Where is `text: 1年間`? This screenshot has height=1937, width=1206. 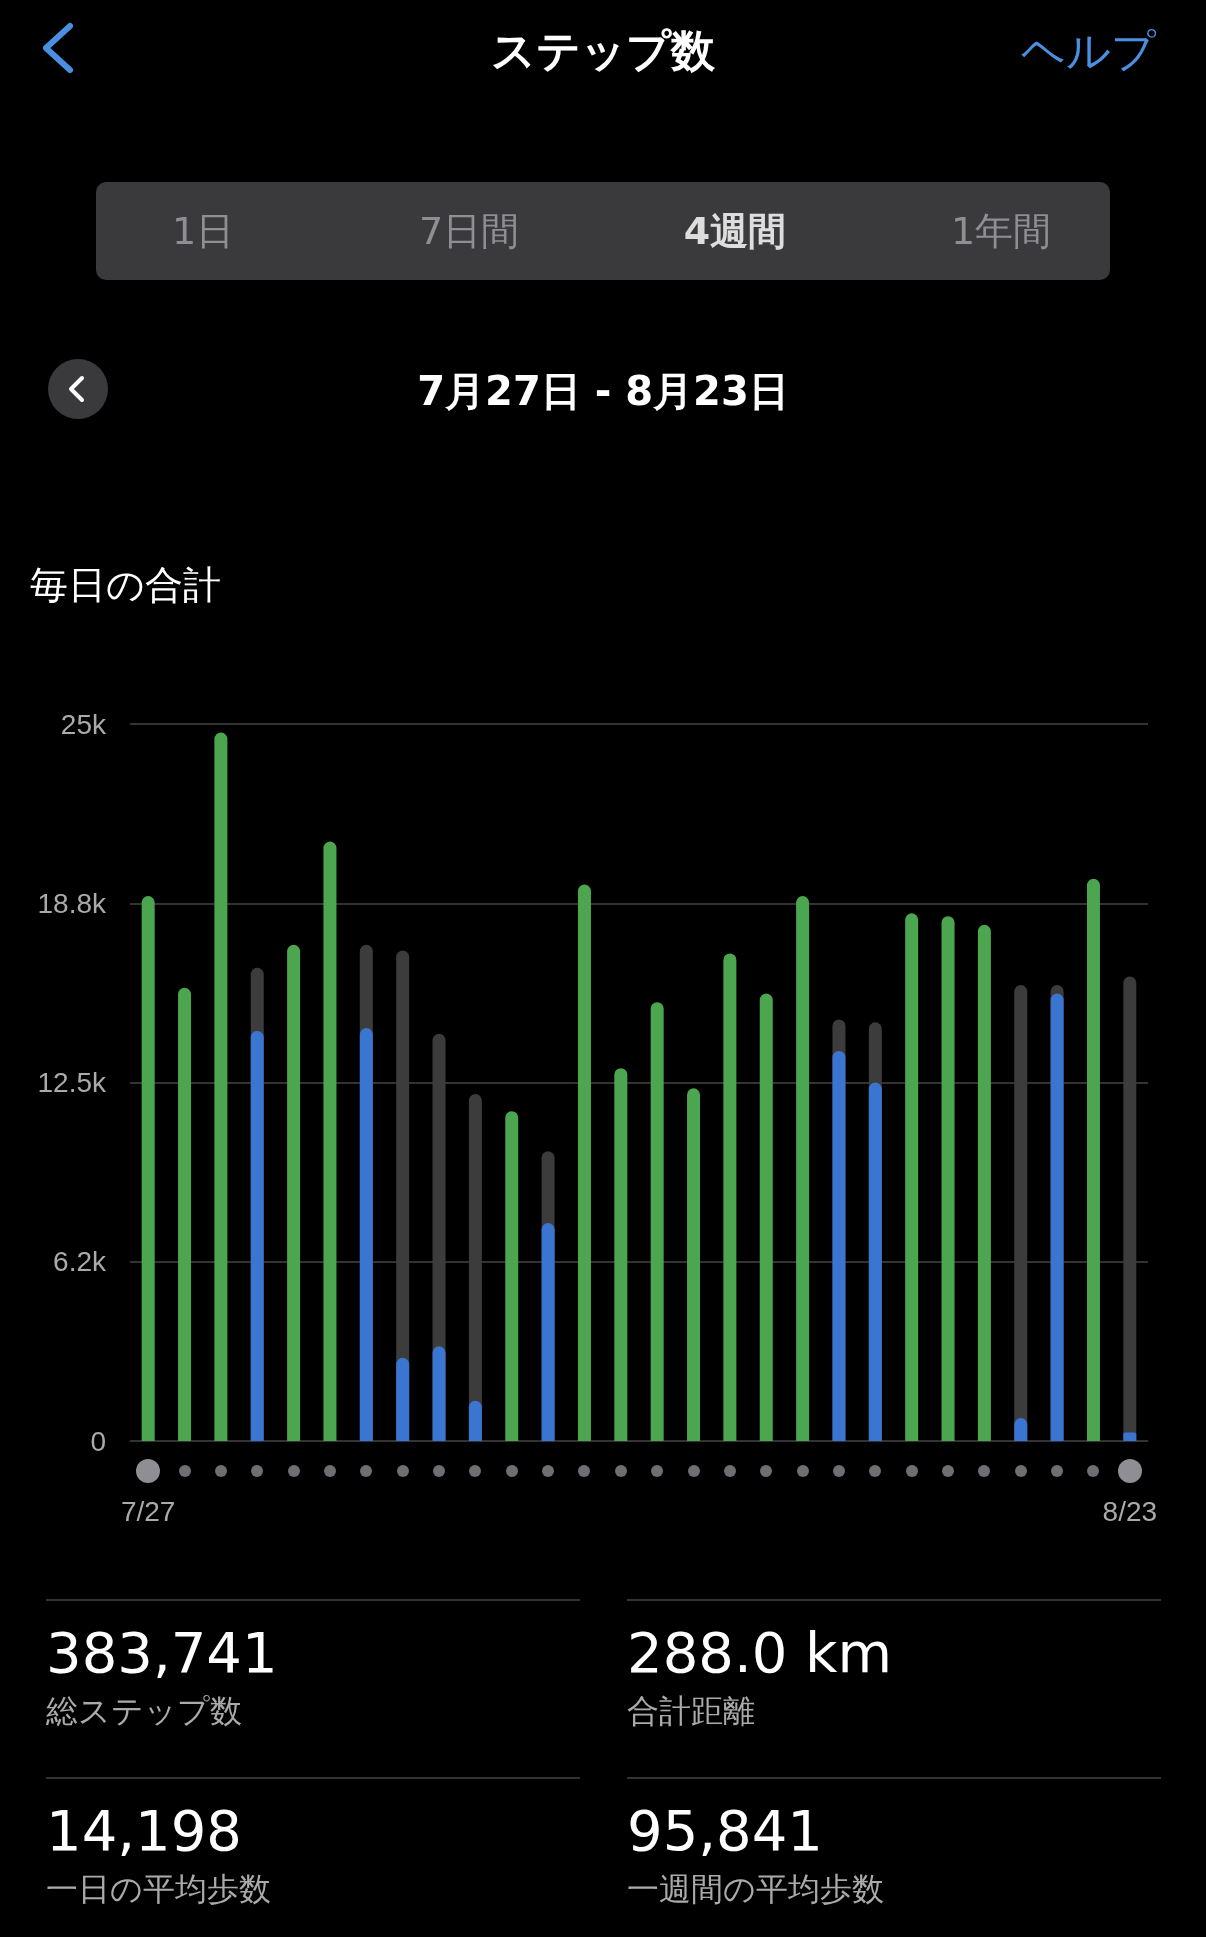 text: 1年間 is located at coordinates (1001, 231).